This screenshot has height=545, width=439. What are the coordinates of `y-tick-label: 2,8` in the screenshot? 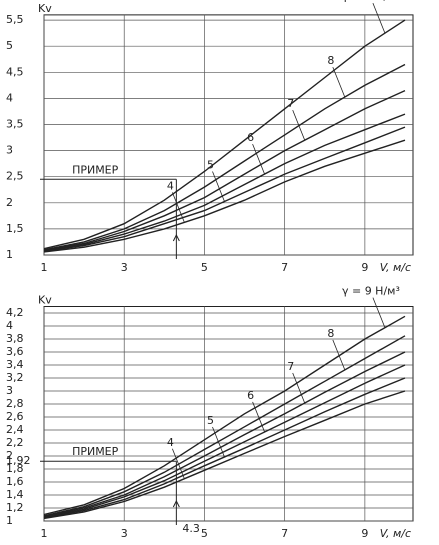 It's located at (15, 403).